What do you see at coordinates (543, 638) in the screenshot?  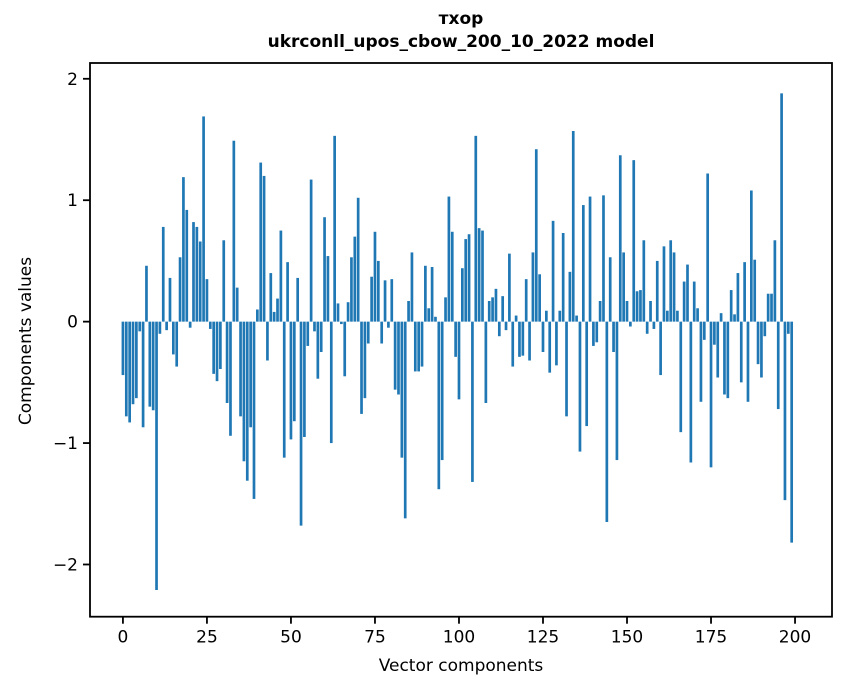 I see `x-tick-label: 125` at bounding box center [543, 638].